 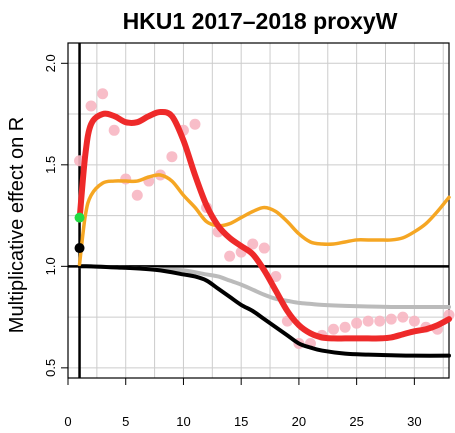 What do you see at coordinates (125, 421) in the screenshot?
I see `x-tick-label: 5` at bounding box center [125, 421].